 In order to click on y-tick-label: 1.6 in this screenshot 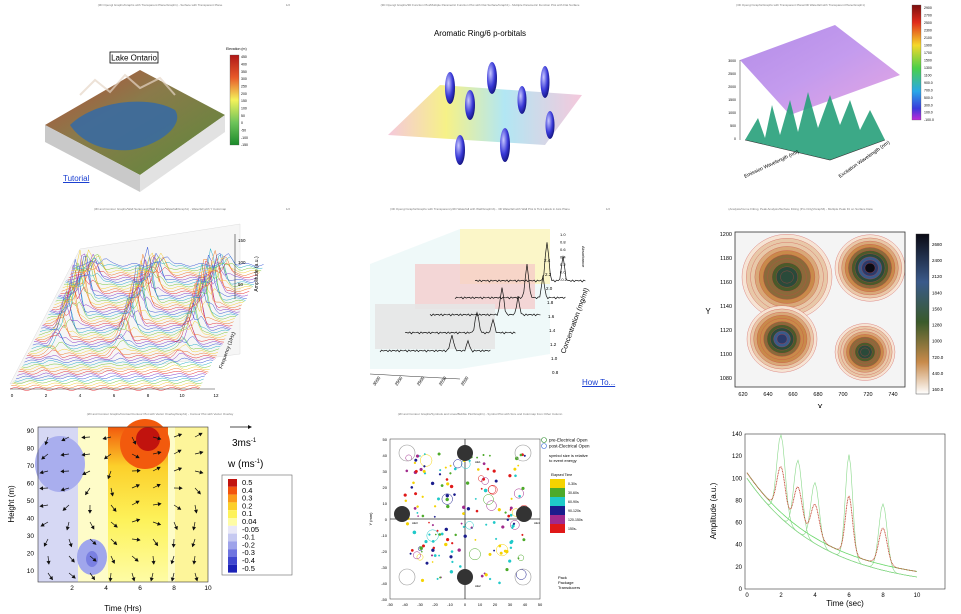, I will do `click(551, 316)`.